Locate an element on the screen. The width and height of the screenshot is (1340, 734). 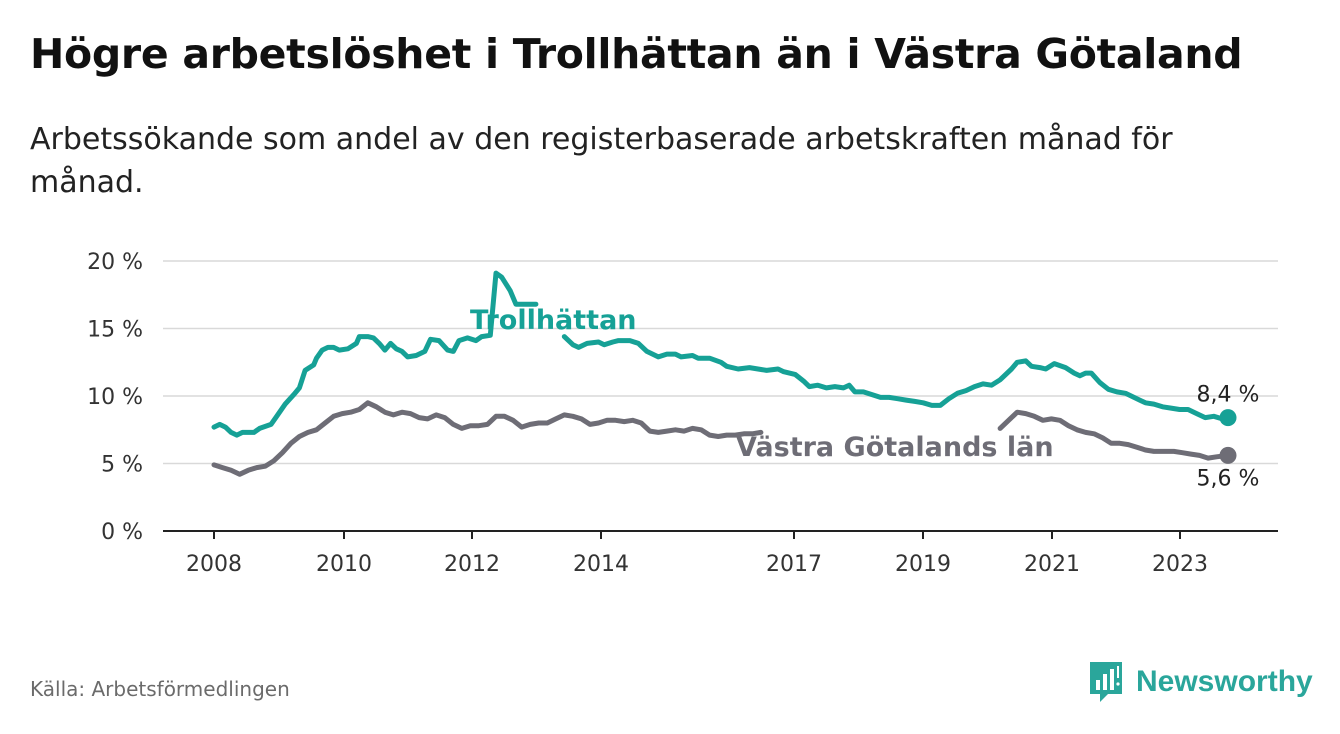
x-axis: 2008 2010 2012 2014 2017 2019 2021 2023 is located at coordinates (720, 553).